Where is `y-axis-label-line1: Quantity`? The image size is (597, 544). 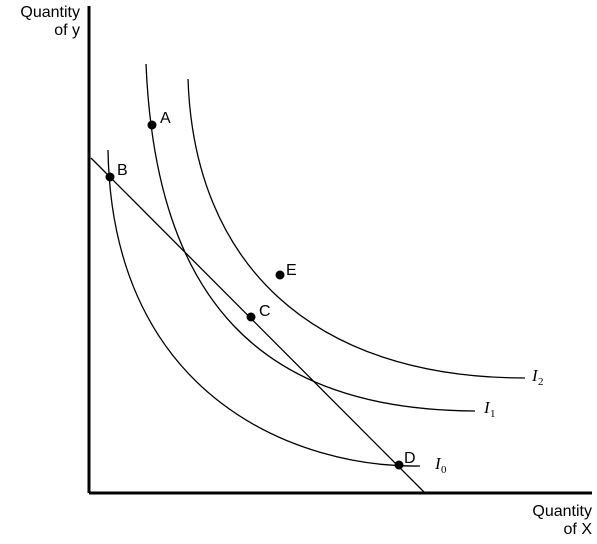 y-axis-label-line1: Quantity is located at coordinates (50, 12).